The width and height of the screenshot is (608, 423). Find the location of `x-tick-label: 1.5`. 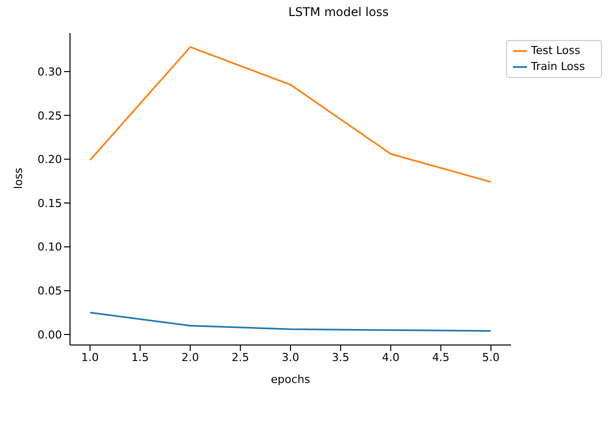

x-tick-label: 1.5 is located at coordinates (140, 357).